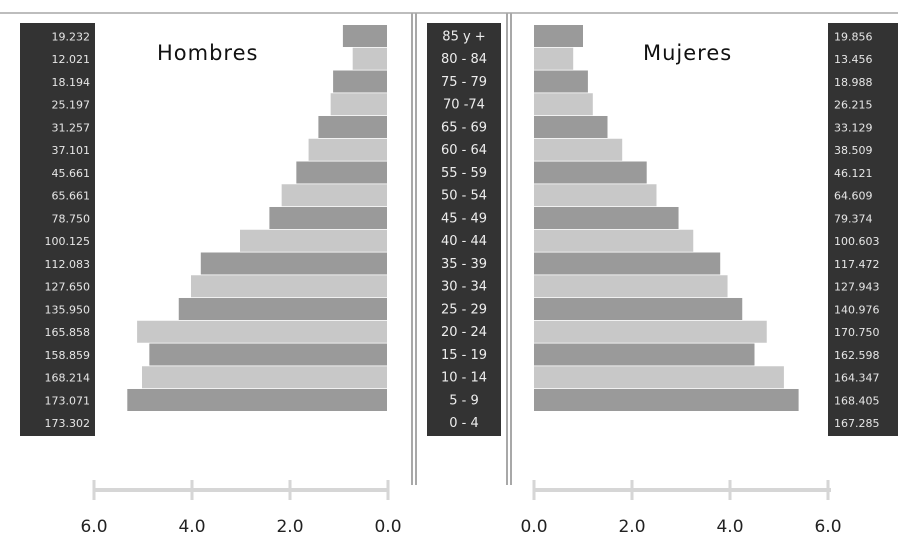 The image size is (898, 539). I want to click on mujeres-value-label: 19.856, so click(853, 36).